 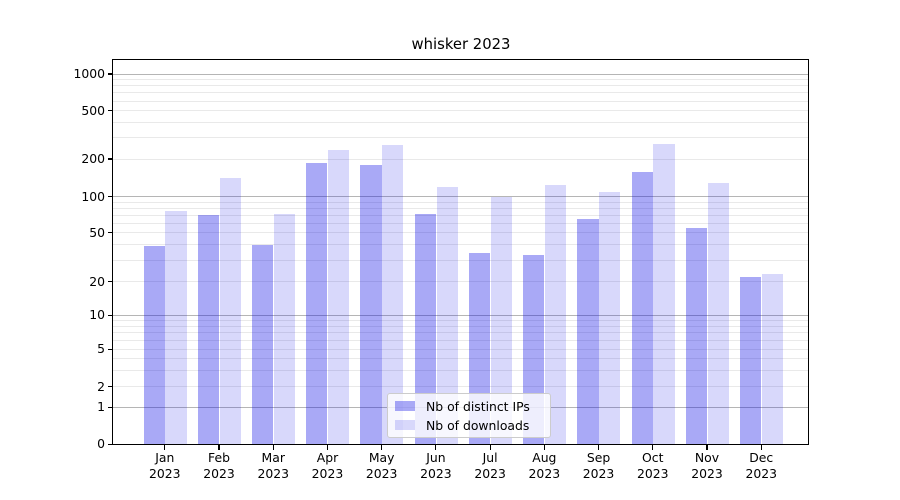 What do you see at coordinates (101, 407) in the screenshot?
I see `y-axis-tick-label: 1` at bounding box center [101, 407].